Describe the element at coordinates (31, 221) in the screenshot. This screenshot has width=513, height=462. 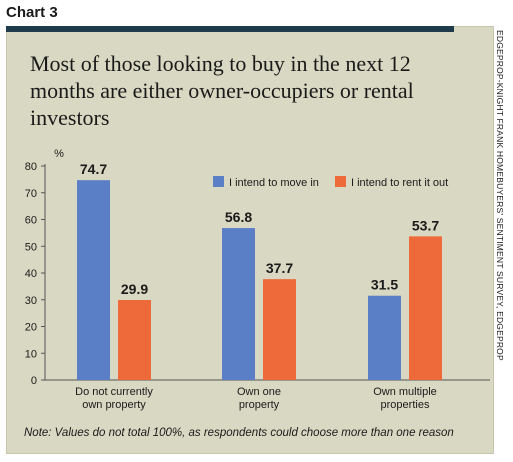
I see `y-tick-label: 60` at that location.